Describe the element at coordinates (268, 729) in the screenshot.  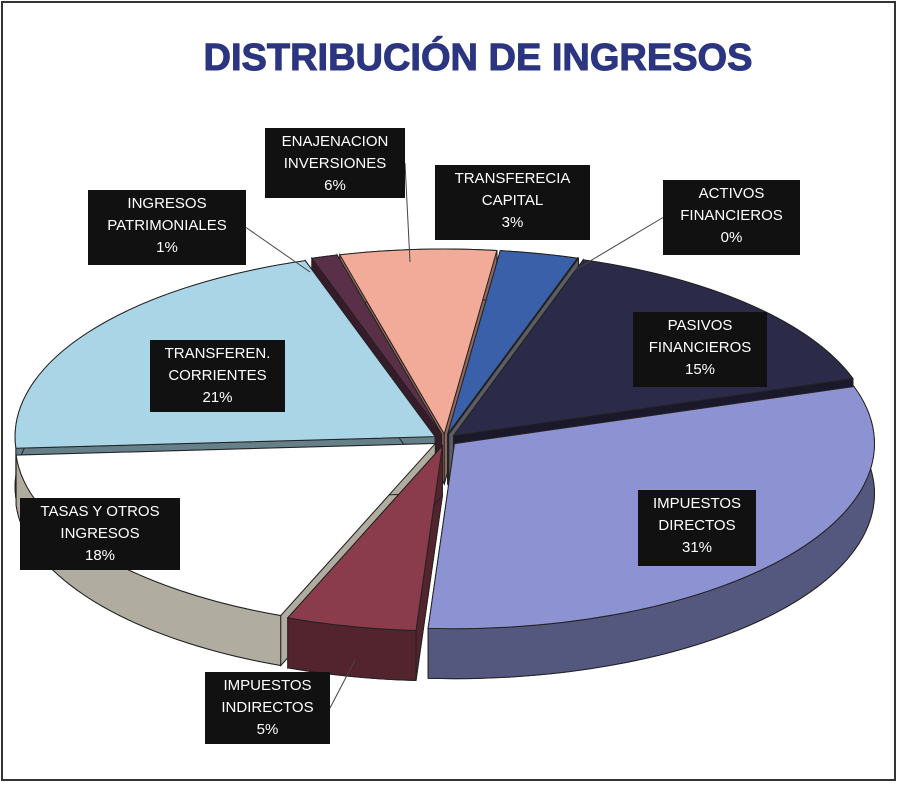
I see `value-label: 5%` at that location.